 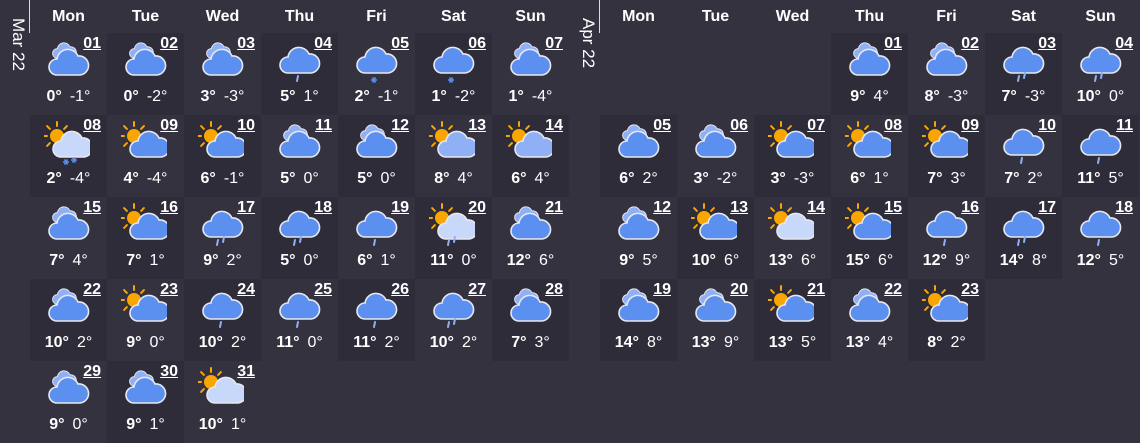 What do you see at coordinates (145, 238) in the screenshot?
I see `day-cell: 16 7° 1°` at bounding box center [145, 238].